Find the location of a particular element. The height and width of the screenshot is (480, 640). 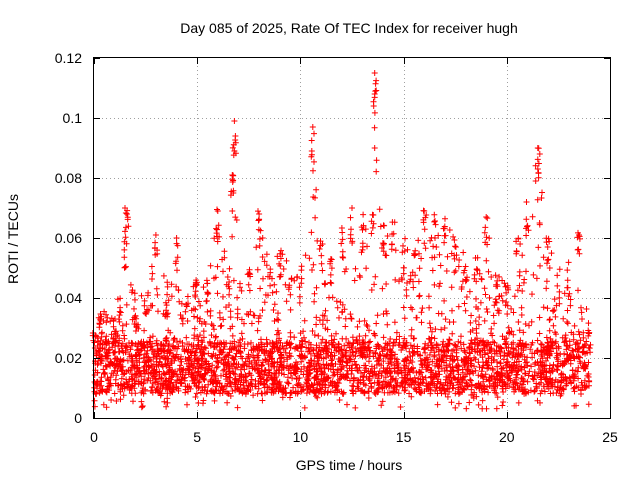

x-tick-label: 15 is located at coordinates (404, 437).